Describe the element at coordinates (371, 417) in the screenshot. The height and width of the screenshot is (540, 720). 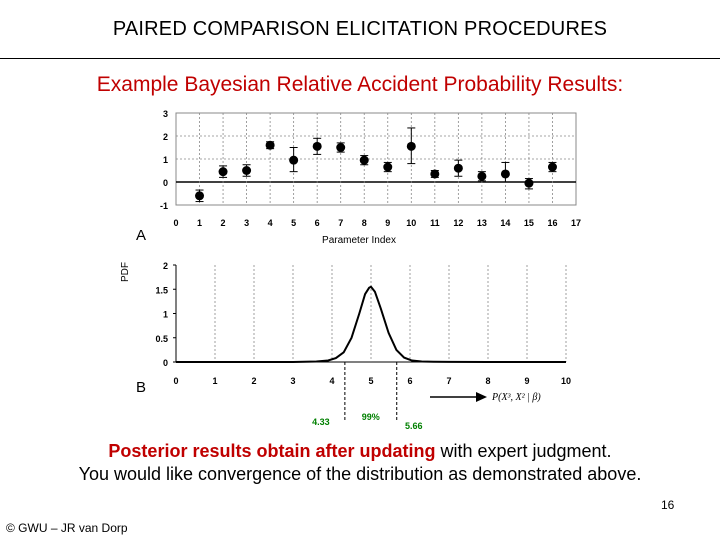
I see `interval-percent-label: 99%` at that location.